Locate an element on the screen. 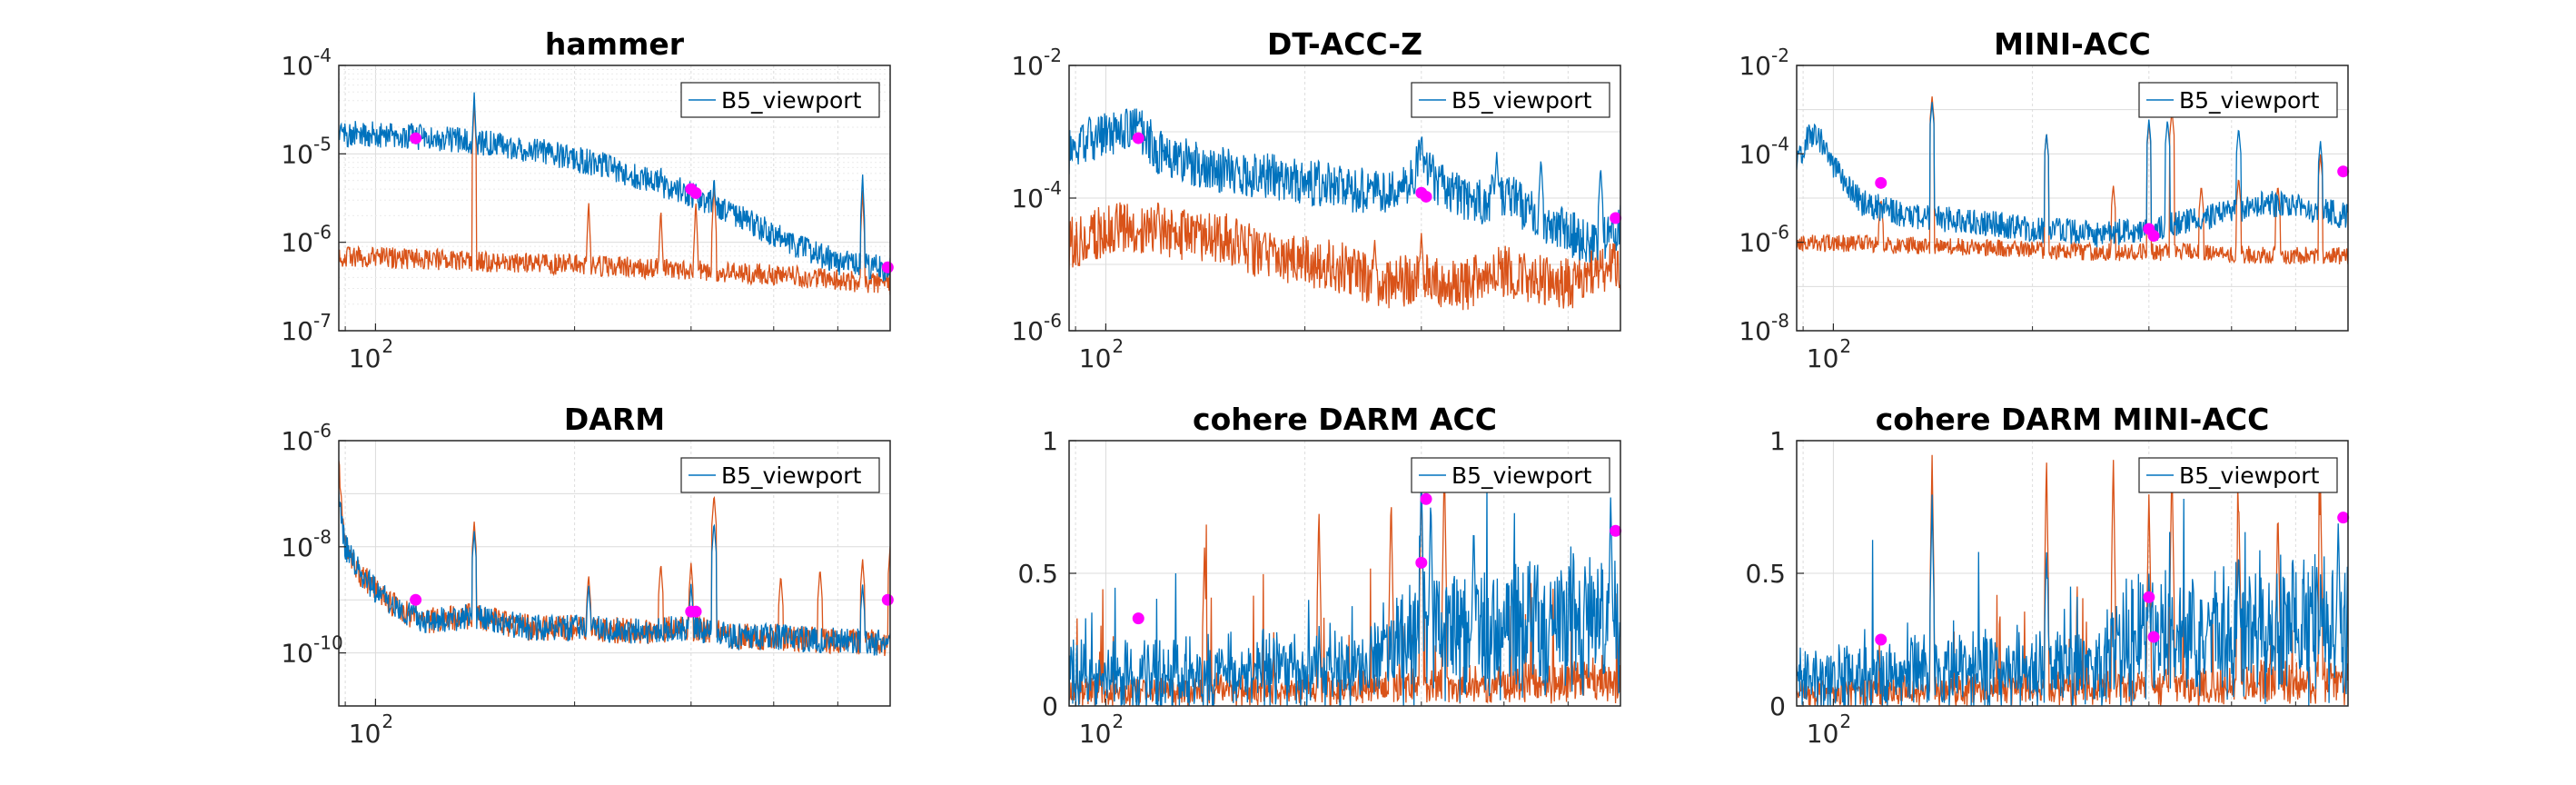 The image size is (2576, 785). y-tick-exponent: -2 is located at coordinates (1053, 55).